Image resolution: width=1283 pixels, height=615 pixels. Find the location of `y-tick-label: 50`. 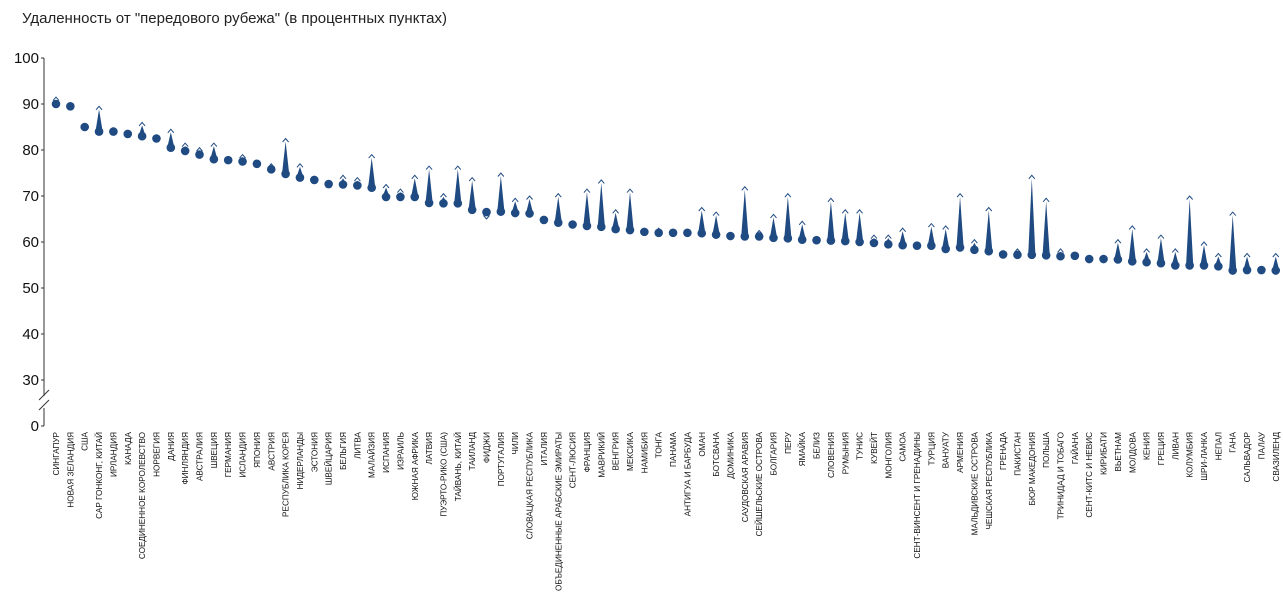

y-tick-label: 50 is located at coordinates (30, 288).